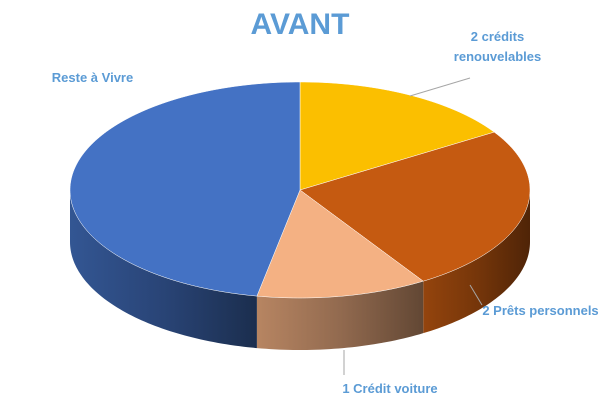 Image resolution: width=600 pixels, height=400 pixels. Describe the element at coordinates (390, 388) in the screenshot. I see `slice-label: 1 Crédit voiture` at that location.